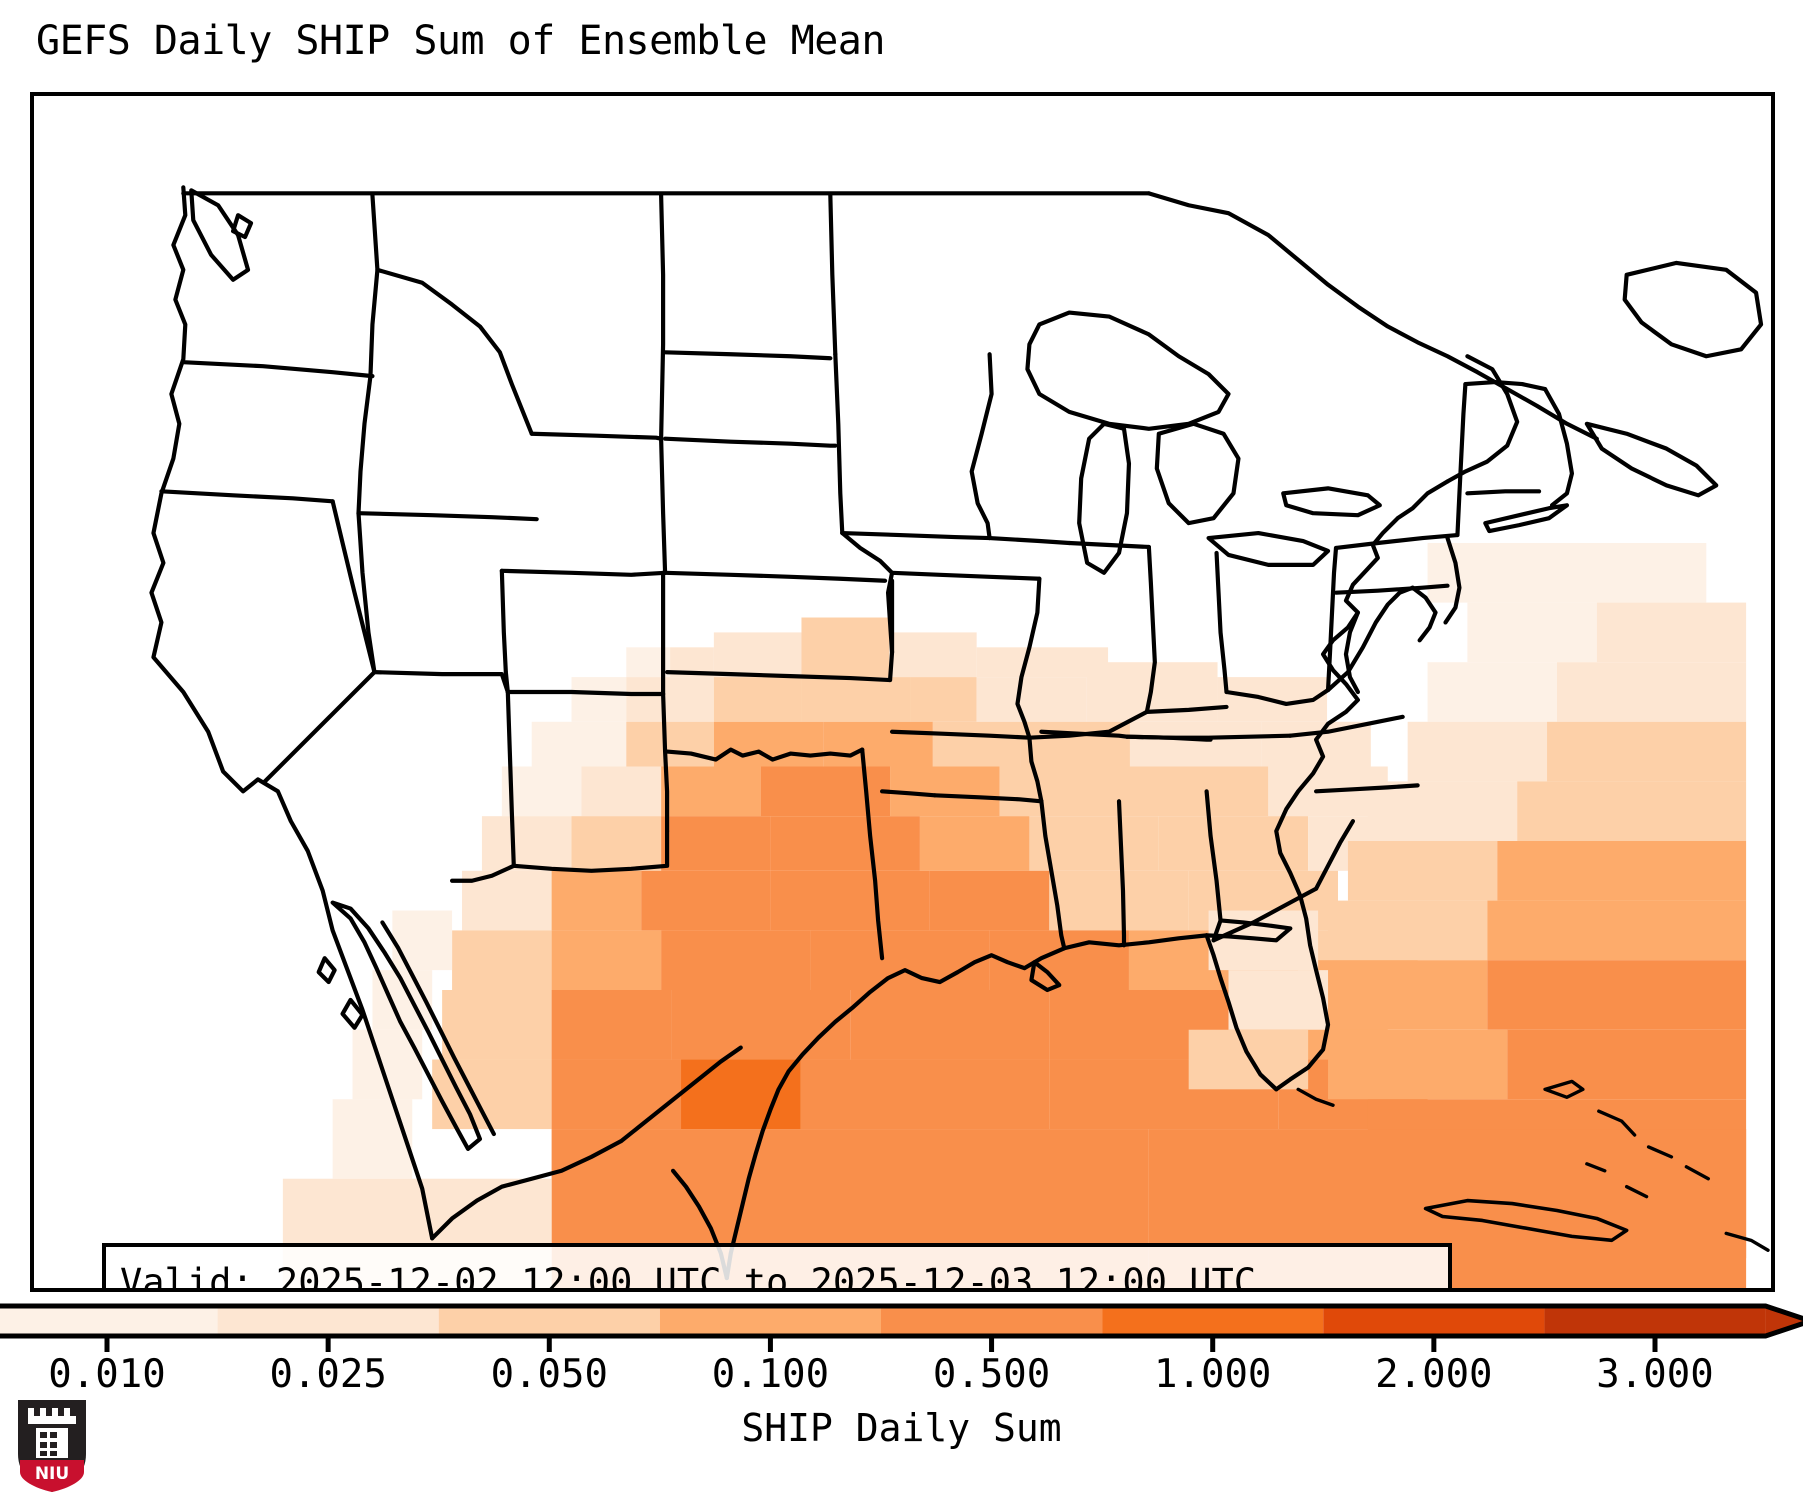 The height and width of the screenshot is (1500, 1803). Describe the element at coordinates (1482, 419) in the screenshot. I see `maine-coast` at that location.